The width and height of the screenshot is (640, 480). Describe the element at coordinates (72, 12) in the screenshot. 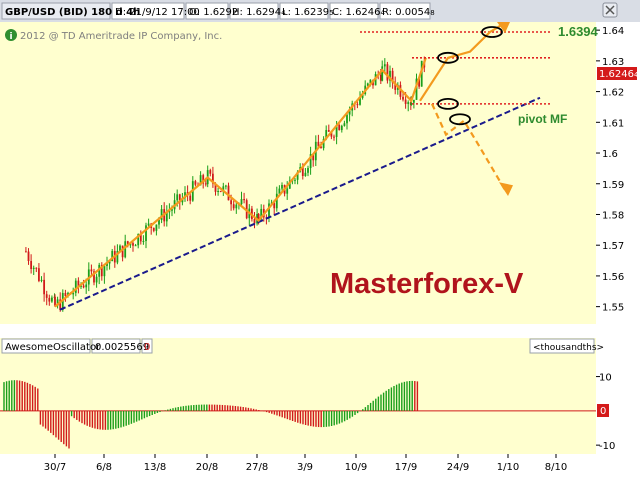

I see `symbol-label: GBP/USD (BID) 180 d 4h` at that location.